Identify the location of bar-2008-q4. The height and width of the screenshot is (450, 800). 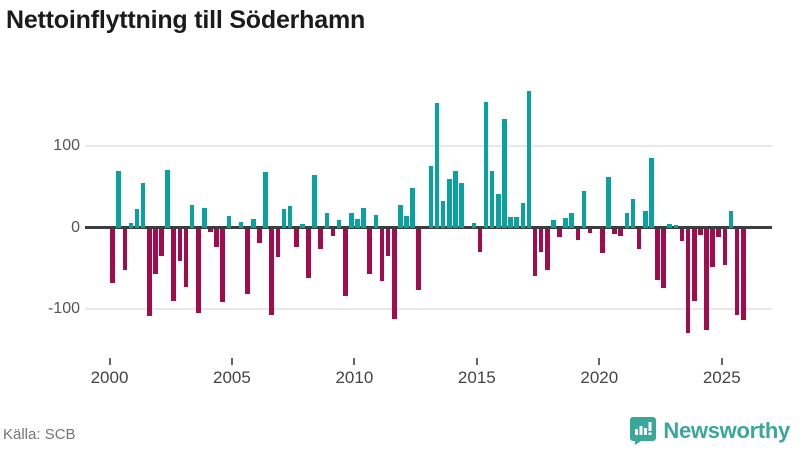
(327, 220).